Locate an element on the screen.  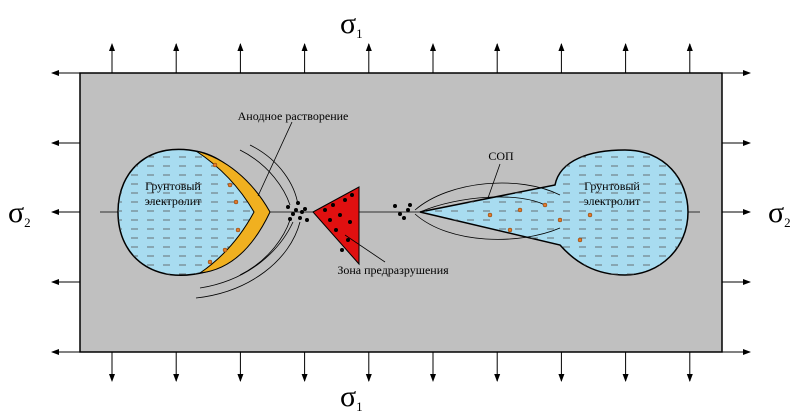
particles is located at coordinates (400, 213).